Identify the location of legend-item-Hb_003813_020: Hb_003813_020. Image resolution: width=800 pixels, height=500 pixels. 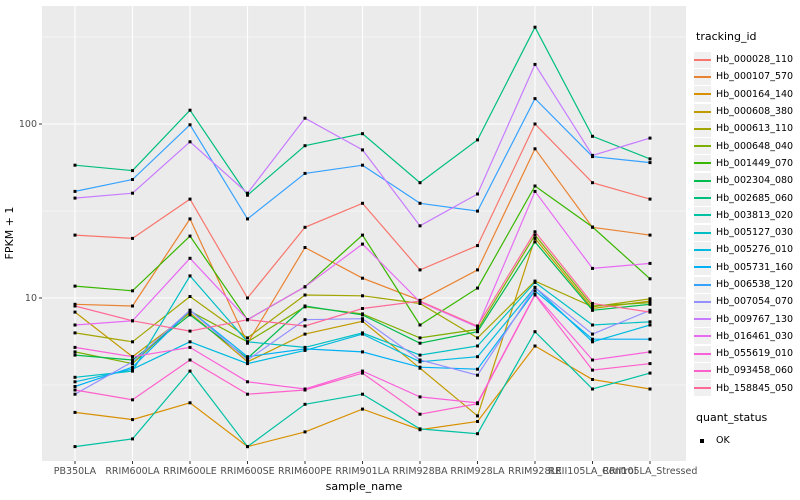
(747, 215).